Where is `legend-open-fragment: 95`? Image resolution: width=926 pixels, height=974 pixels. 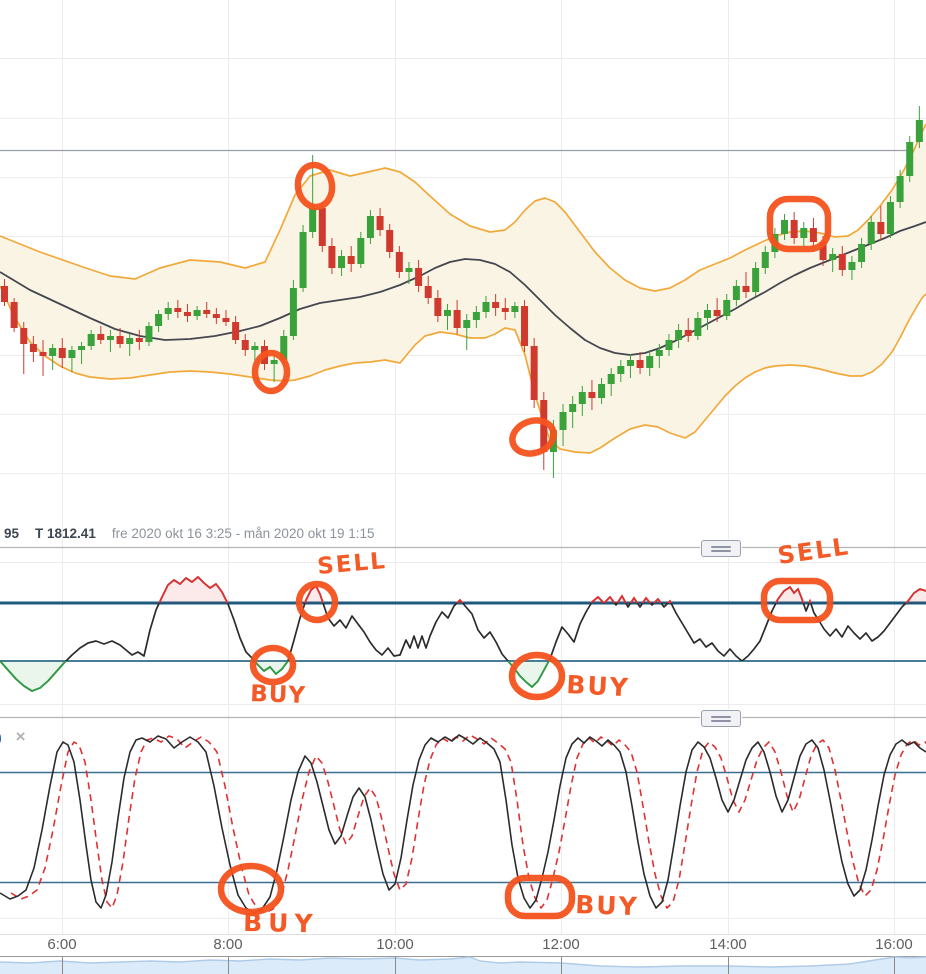
legend-open-fragment: 95 is located at coordinates (12, 533).